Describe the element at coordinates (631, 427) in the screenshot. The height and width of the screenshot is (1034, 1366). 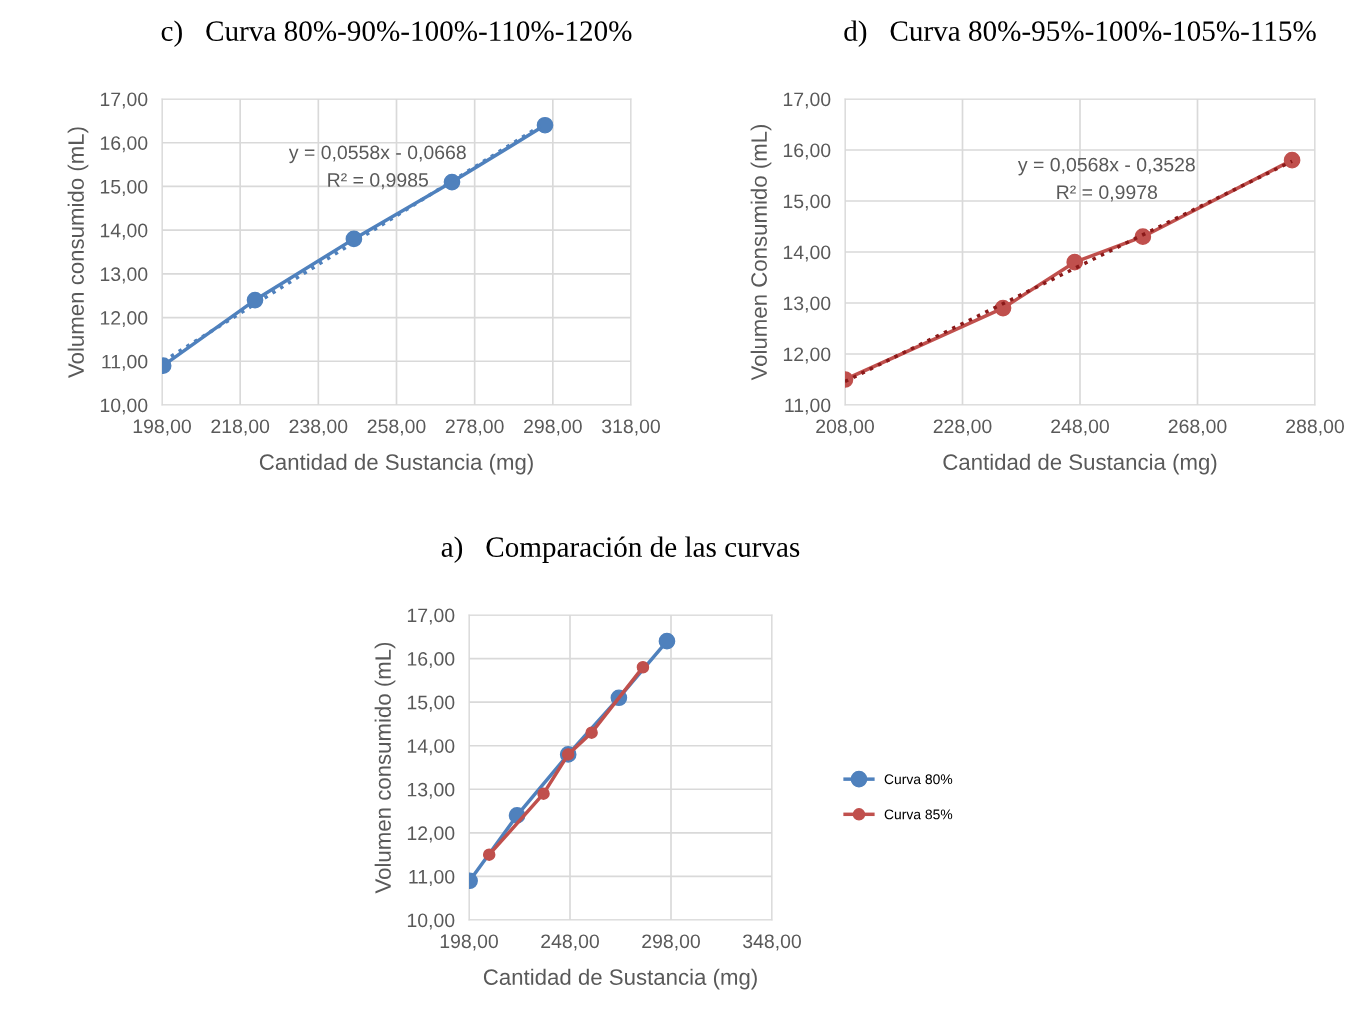
I see `x-tick-label: 318,00` at that location.